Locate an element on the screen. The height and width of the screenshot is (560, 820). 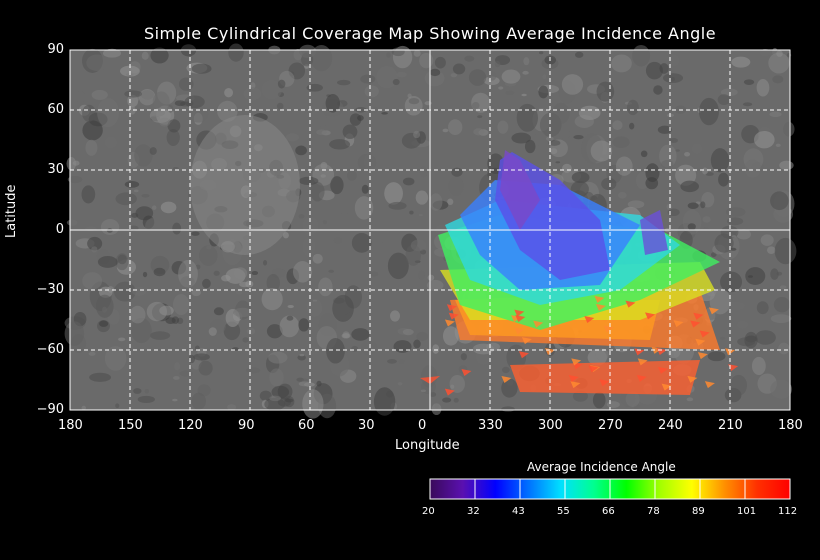
y-tick-label: 30 is located at coordinates (55, 169).